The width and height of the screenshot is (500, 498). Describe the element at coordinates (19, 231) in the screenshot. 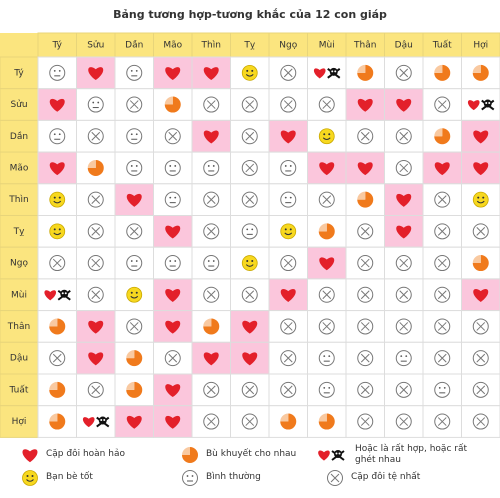

I see `row-header-bg` at that location.